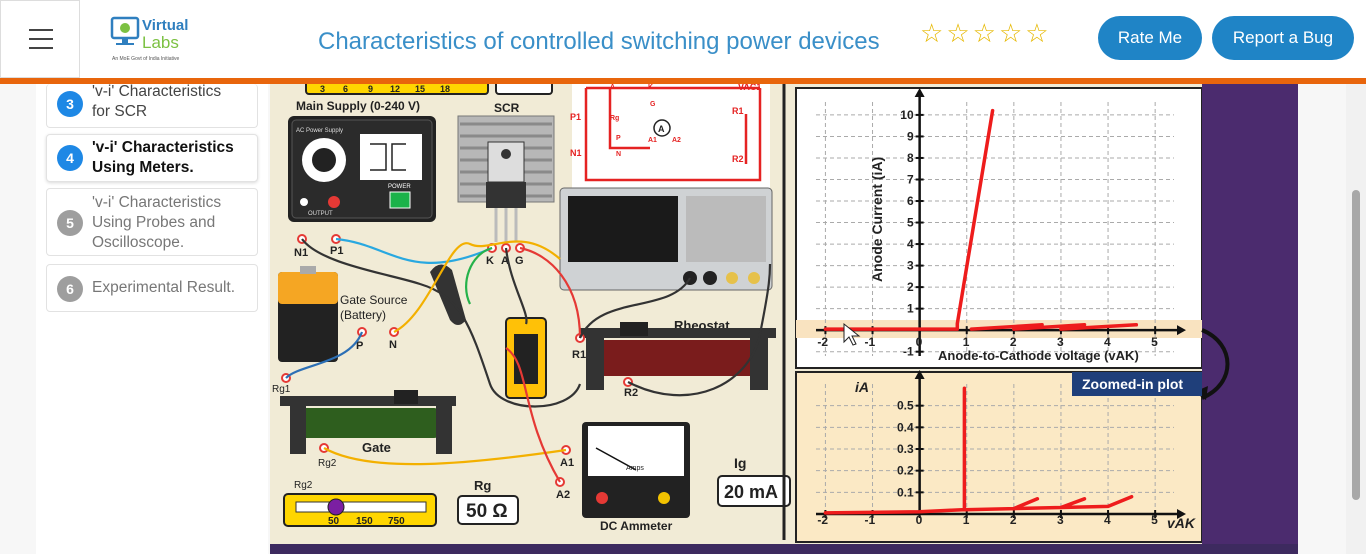 The image size is (1366, 554). I want to click on step-number-badge: 4, so click(70, 158).